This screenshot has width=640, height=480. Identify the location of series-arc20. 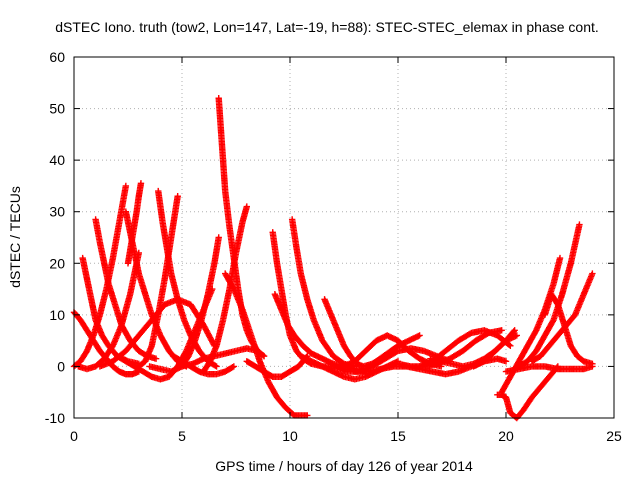
(323, 293).